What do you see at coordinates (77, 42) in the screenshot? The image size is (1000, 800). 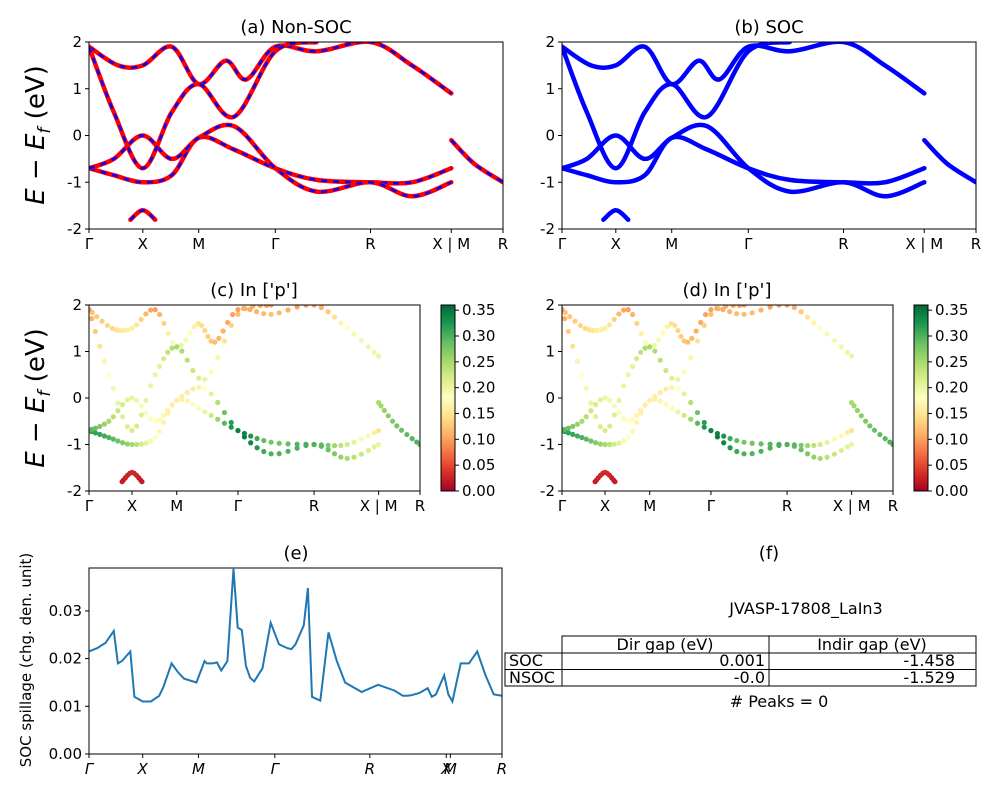 I see `panel-a-ytick-label: 2` at bounding box center [77, 42].